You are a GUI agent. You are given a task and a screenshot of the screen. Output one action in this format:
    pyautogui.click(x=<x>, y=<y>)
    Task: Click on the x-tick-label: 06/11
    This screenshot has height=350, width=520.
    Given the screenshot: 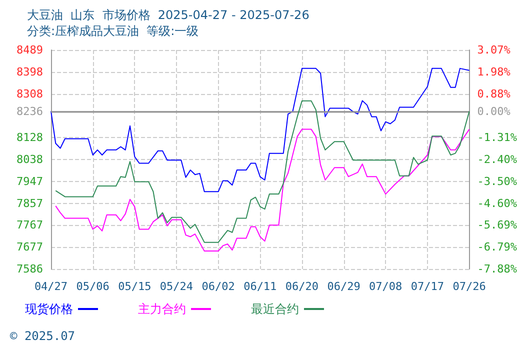 What is the action you would take?
    pyautogui.click(x=260, y=286)
    